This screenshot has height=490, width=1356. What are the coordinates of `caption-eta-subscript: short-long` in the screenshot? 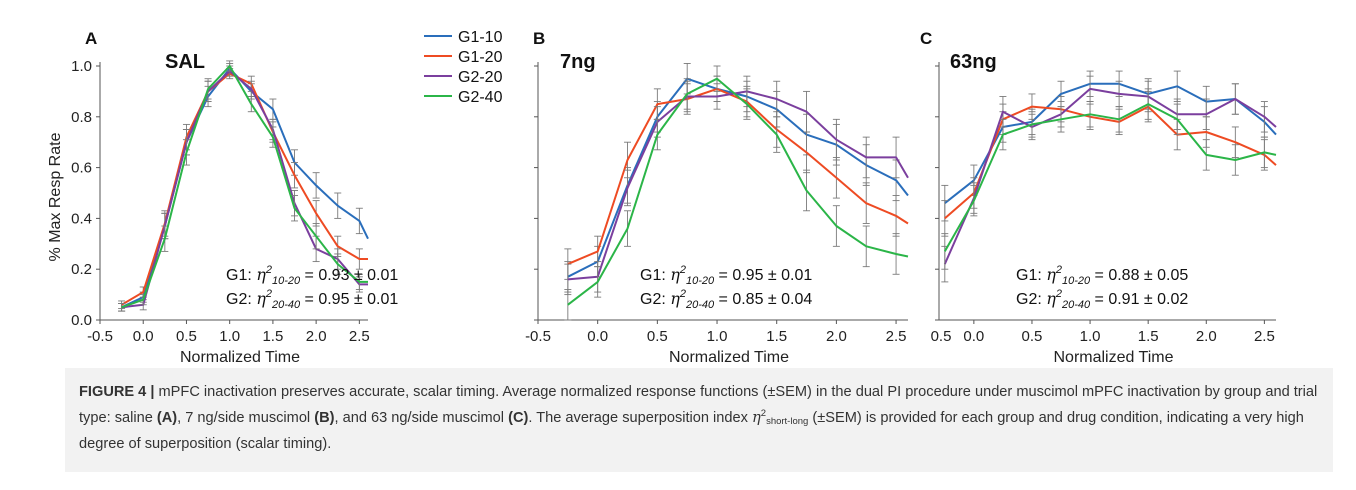 It's located at (787, 421).